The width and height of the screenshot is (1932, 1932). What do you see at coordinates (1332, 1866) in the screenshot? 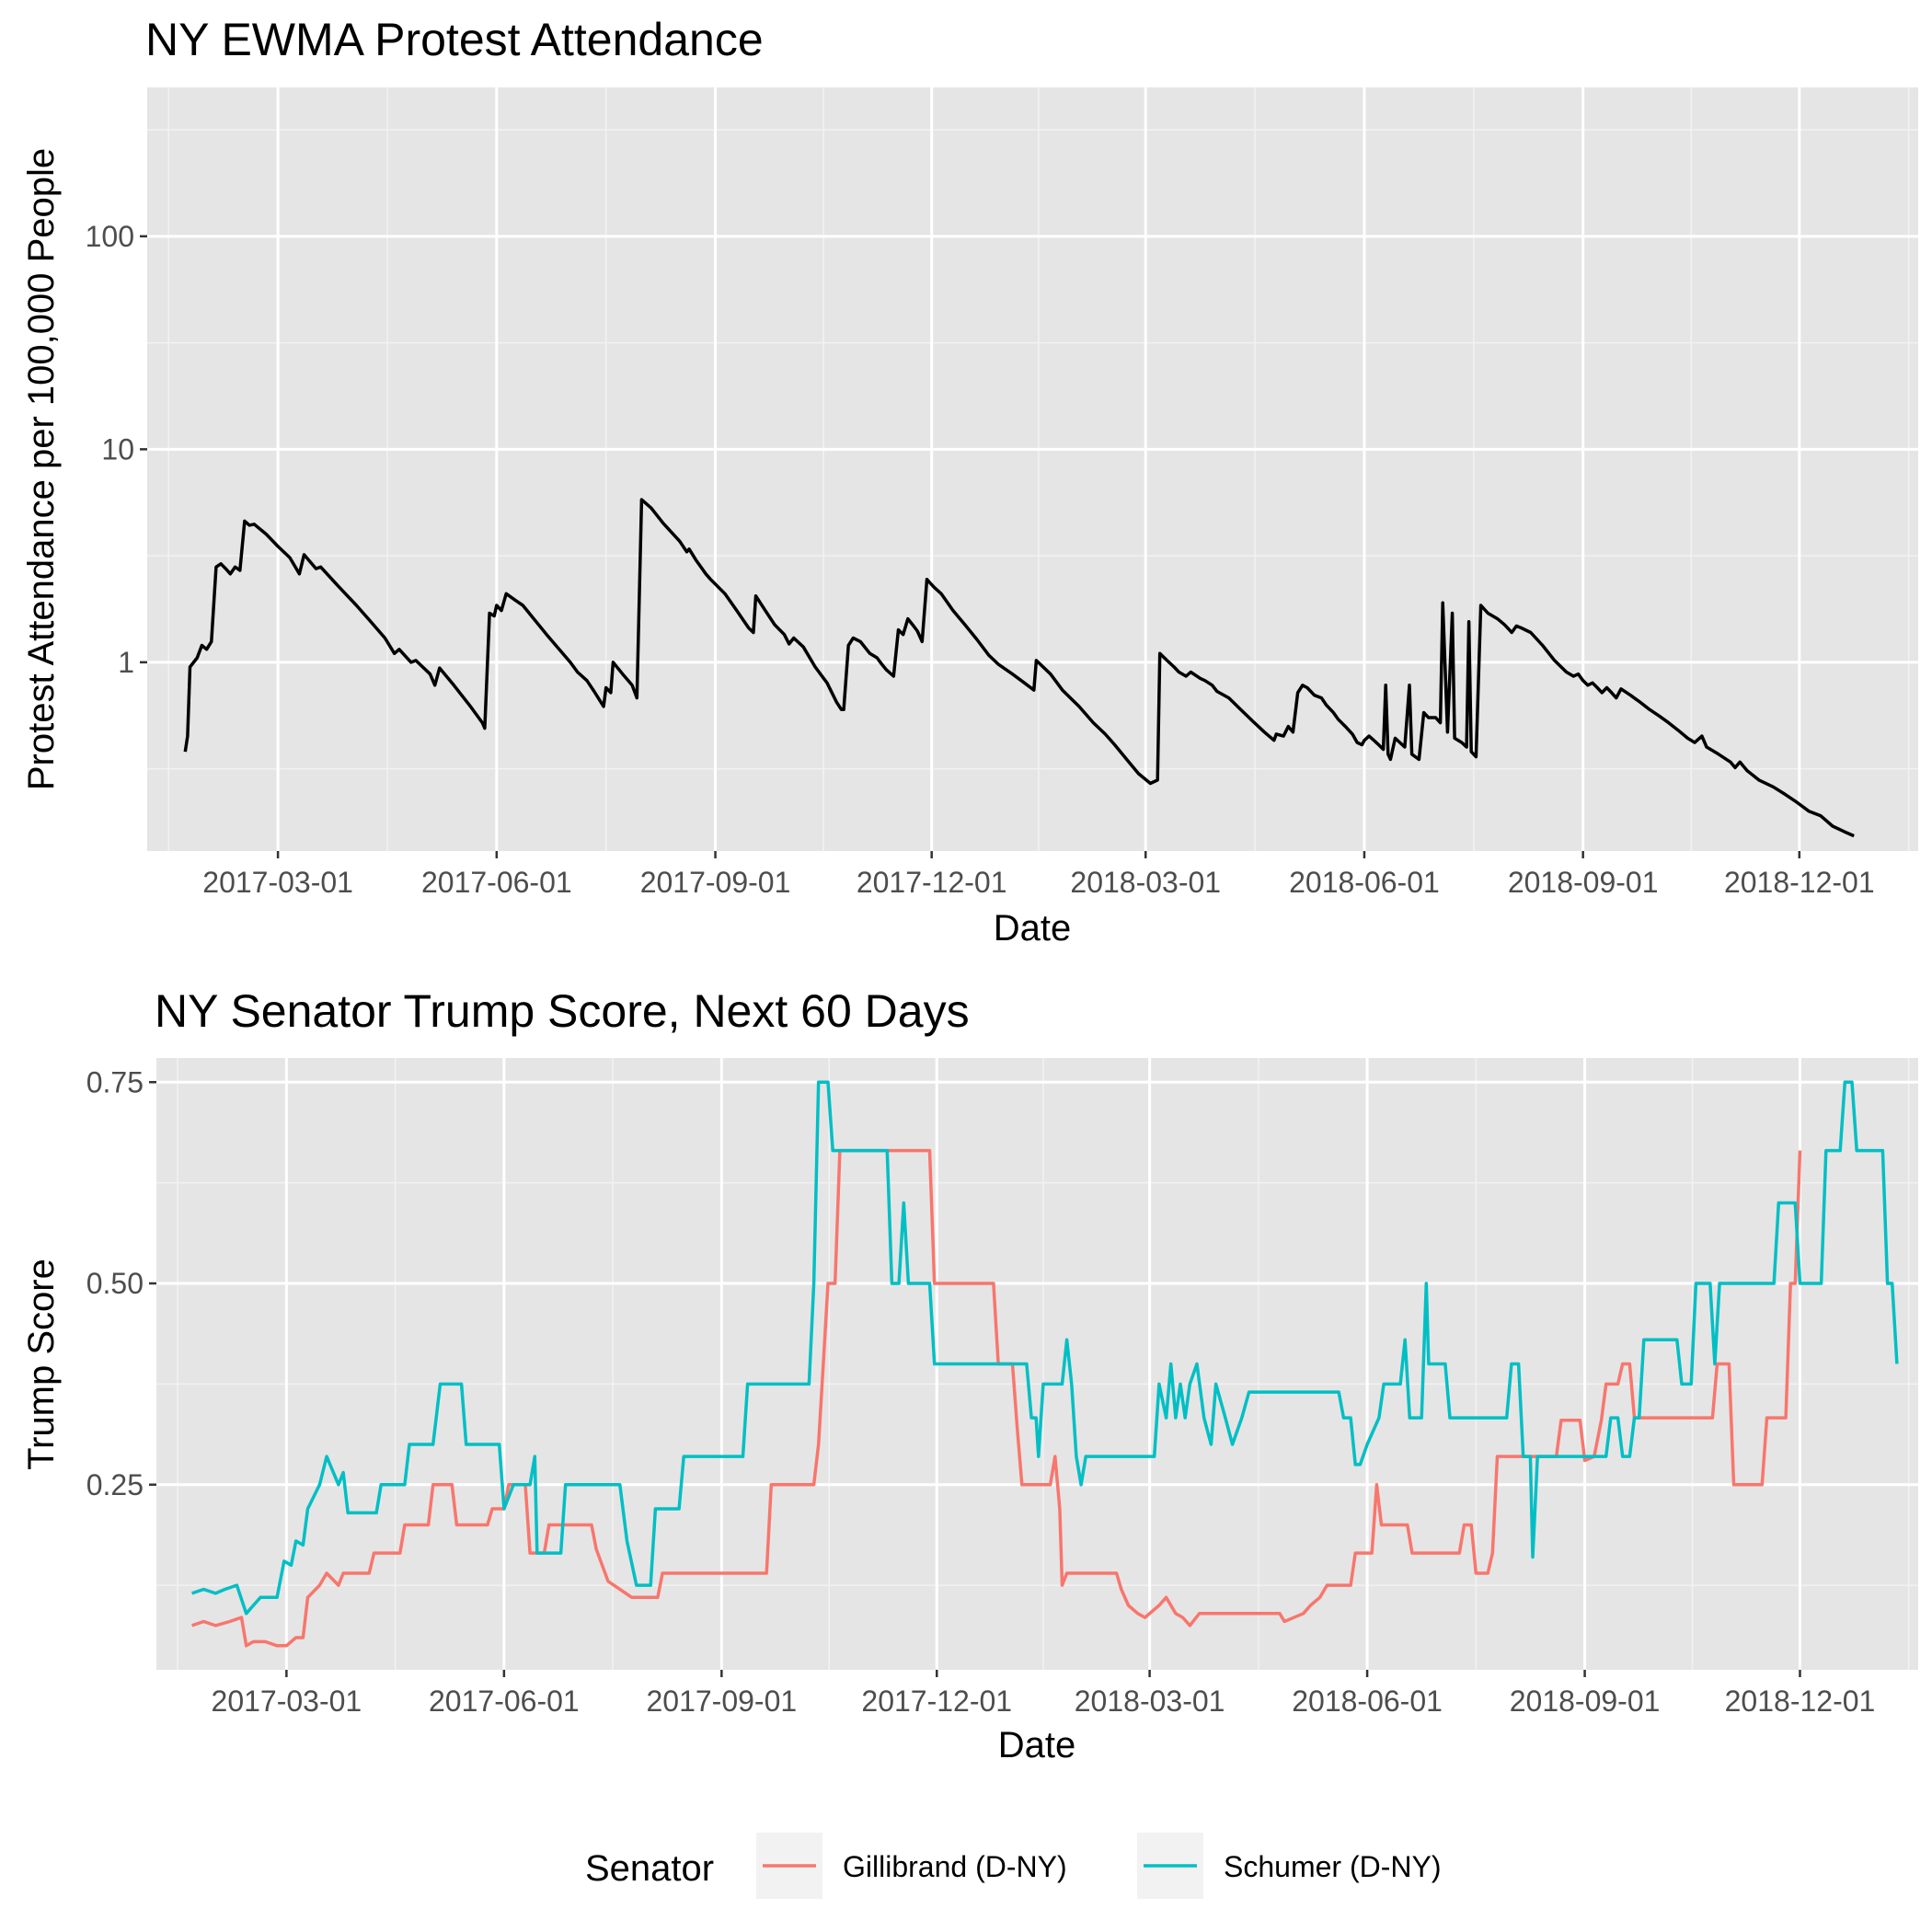
I see `legend-label-schumer: Schumer (D-NY)` at bounding box center [1332, 1866].